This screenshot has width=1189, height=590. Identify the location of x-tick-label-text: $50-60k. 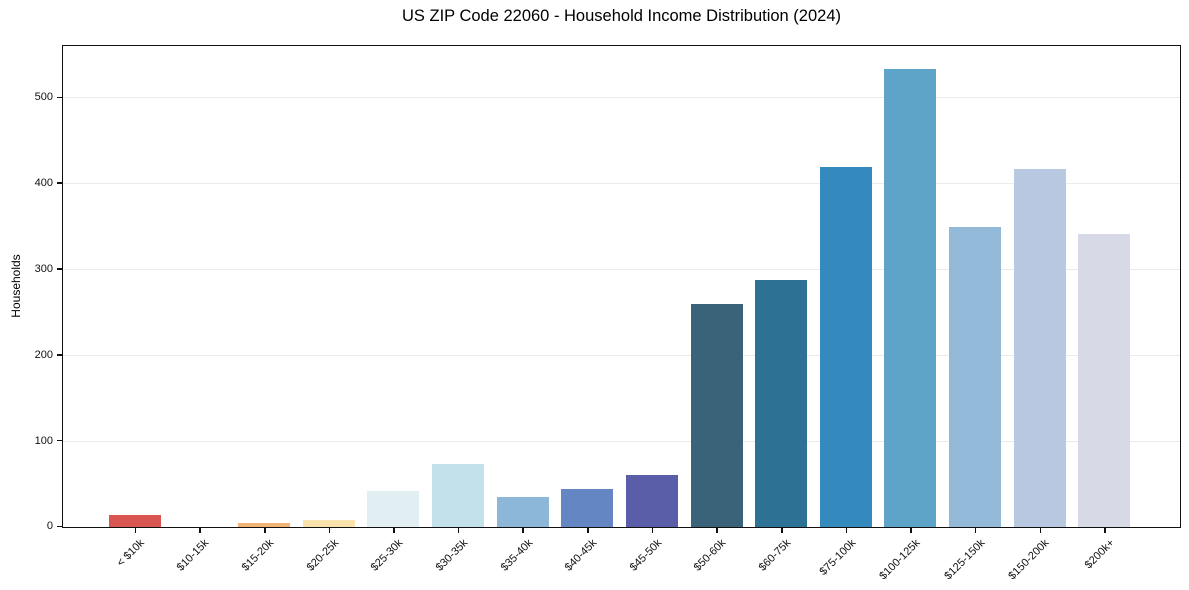
(710, 555).